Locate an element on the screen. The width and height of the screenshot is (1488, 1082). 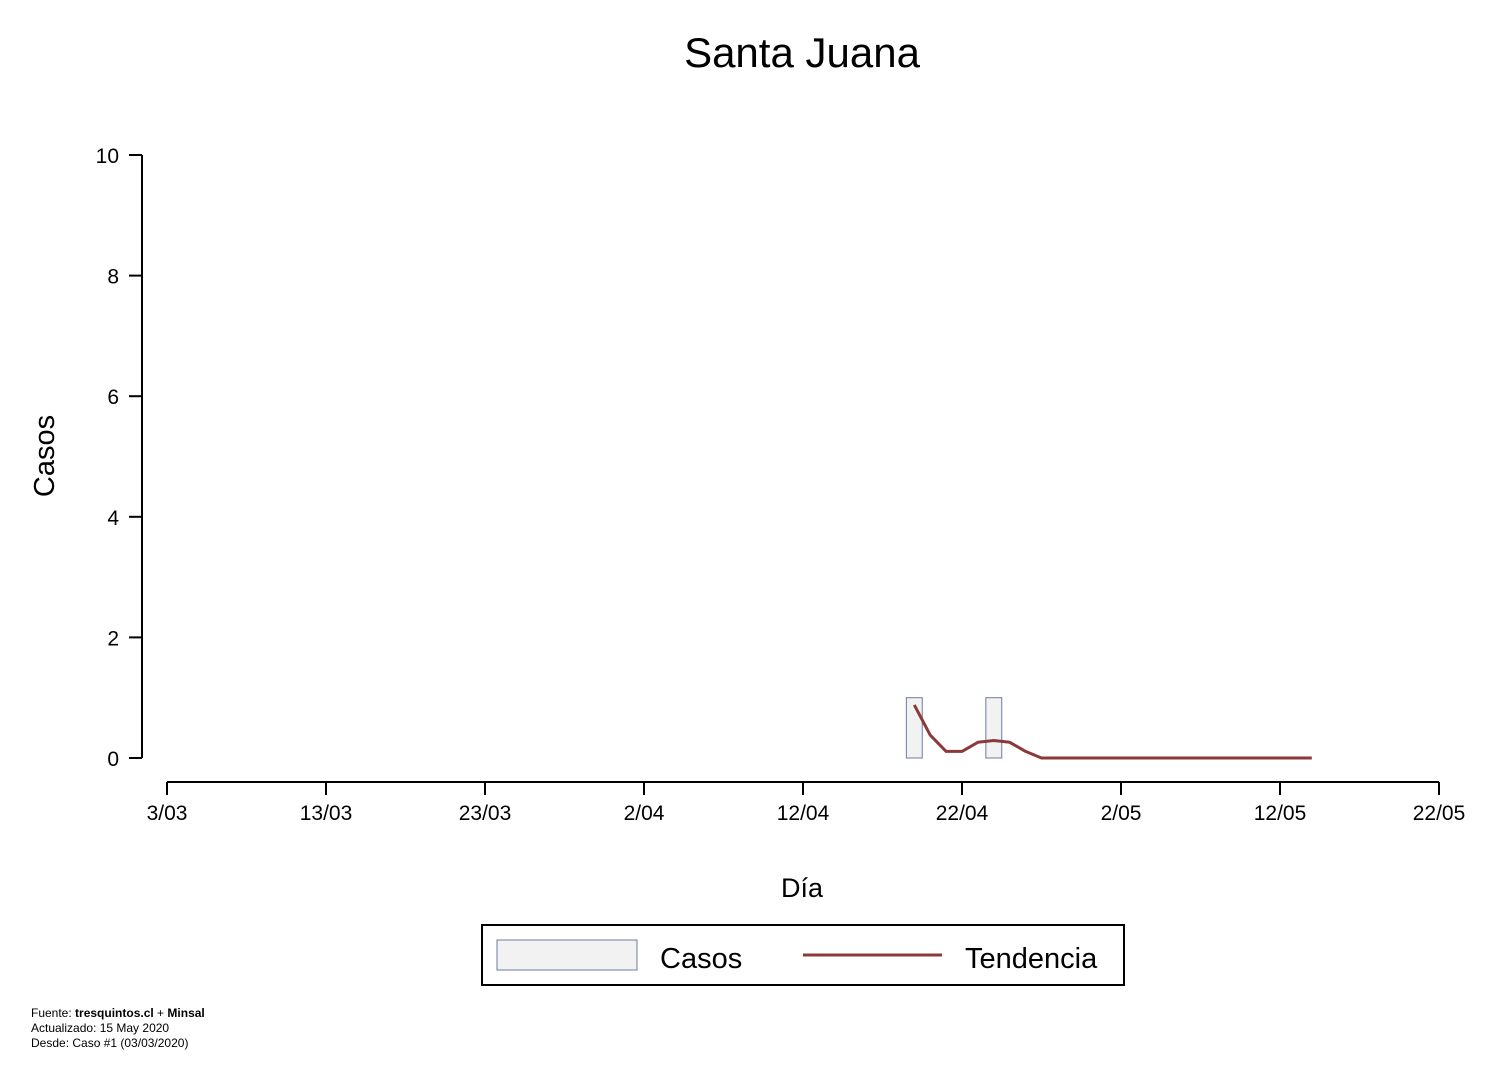
y-tick-label: 8 is located at coordinates (113, 277).